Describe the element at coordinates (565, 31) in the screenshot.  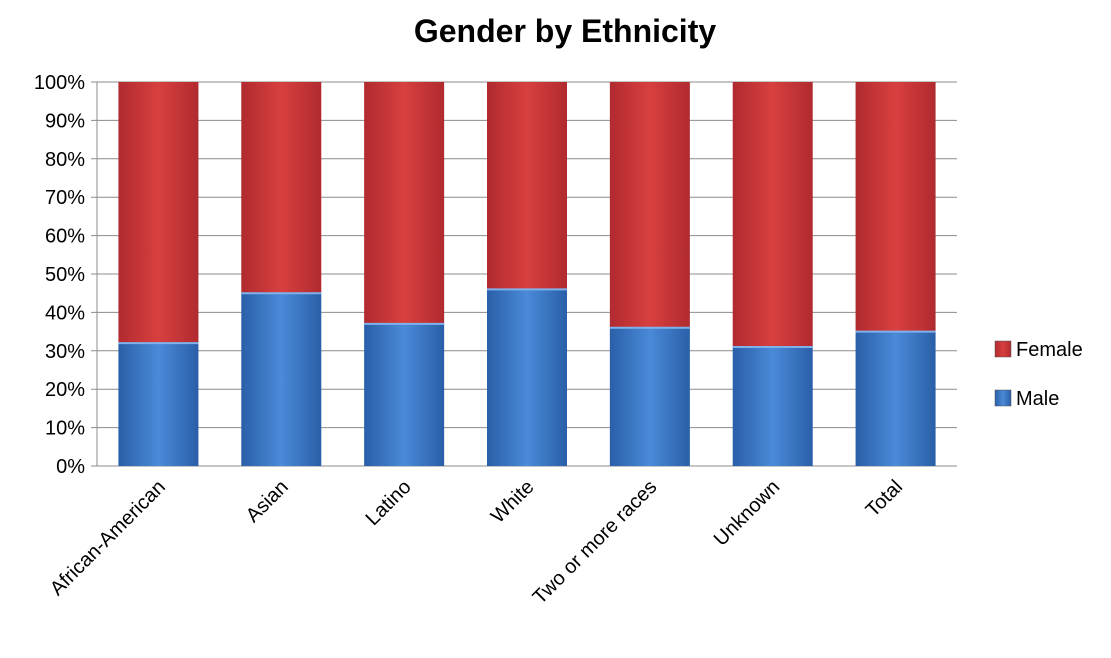
I see `chart-title: Gender by Ethnicity` at that location.